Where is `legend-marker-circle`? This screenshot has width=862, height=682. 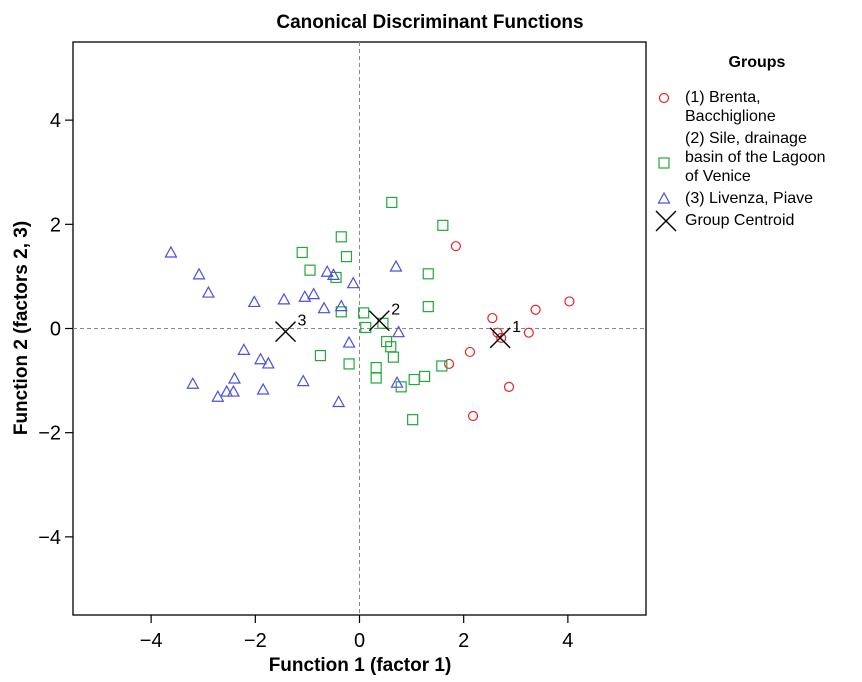
legend-marker-circle is located at coordinates (664, 98).